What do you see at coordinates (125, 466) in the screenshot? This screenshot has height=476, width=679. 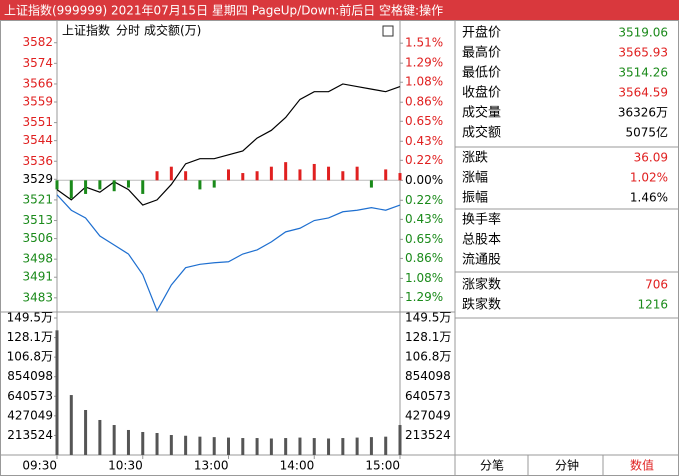 I see `x-tick-label: 10:30` at bounding box center [125, 466].